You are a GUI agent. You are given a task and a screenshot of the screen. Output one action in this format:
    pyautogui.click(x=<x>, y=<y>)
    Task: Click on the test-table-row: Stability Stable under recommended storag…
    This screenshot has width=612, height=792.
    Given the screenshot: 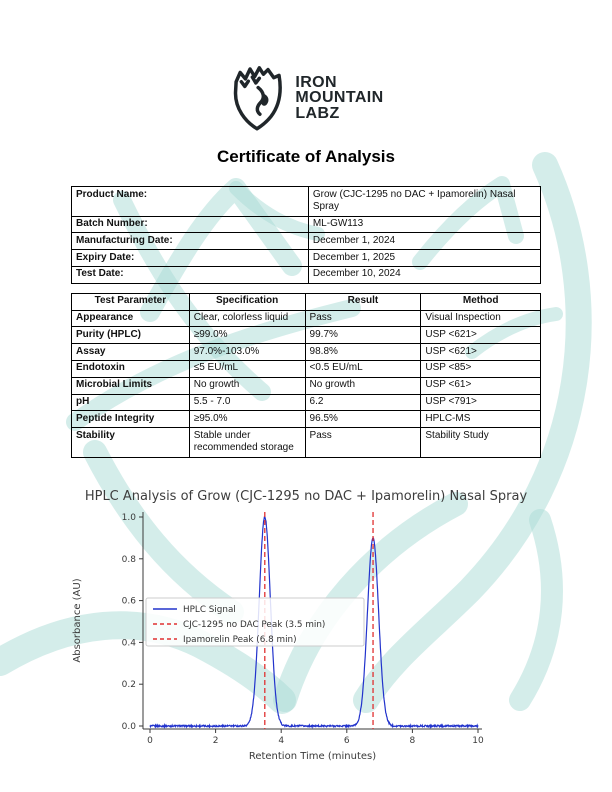 What is the action you would take?
    pyautogui.click(x=306, y=442)
    